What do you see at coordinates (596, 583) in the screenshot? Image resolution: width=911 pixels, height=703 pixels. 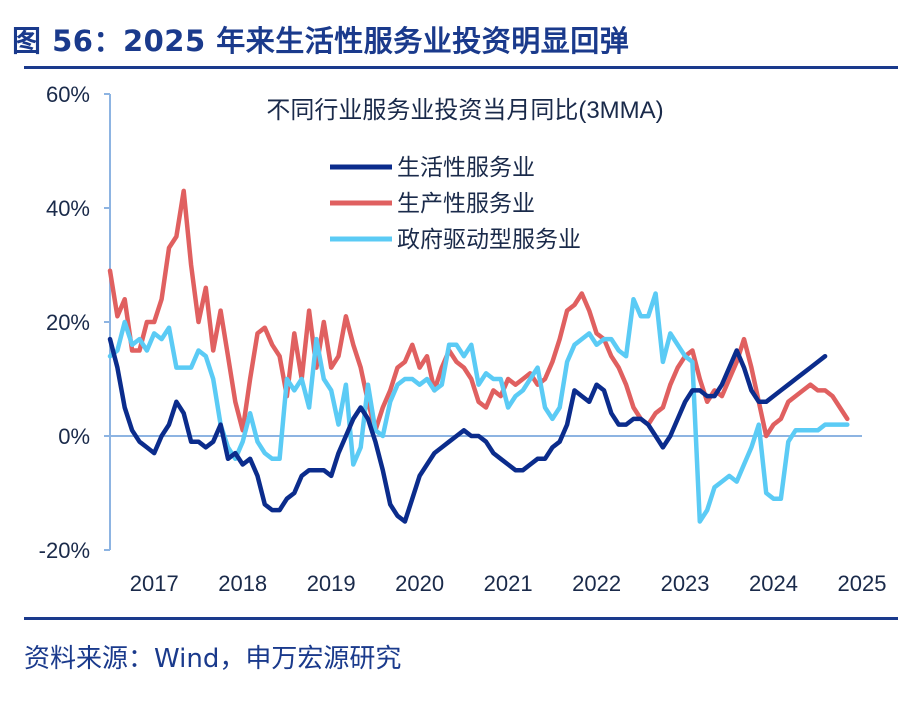 I see `x-tick-label: 2022` at bounding box center [596, 583].